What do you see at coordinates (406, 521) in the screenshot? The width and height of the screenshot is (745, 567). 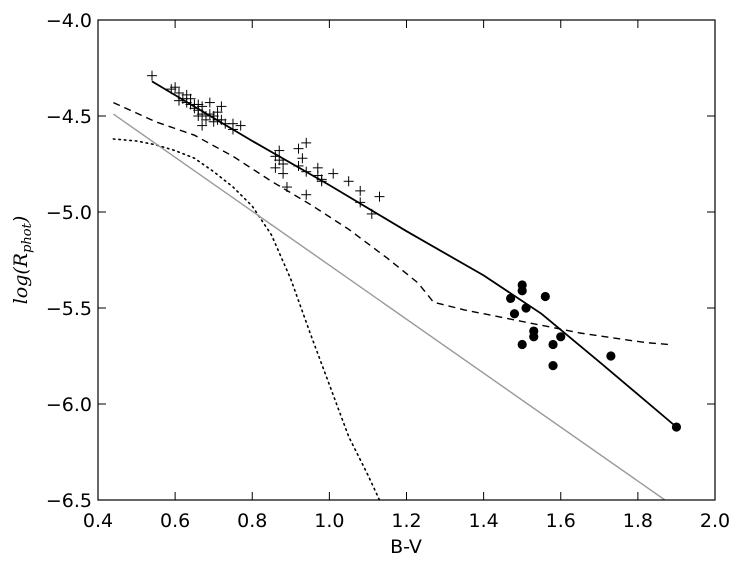 I see `x-tick-label: 1.2` at bounding box center [406, 521].